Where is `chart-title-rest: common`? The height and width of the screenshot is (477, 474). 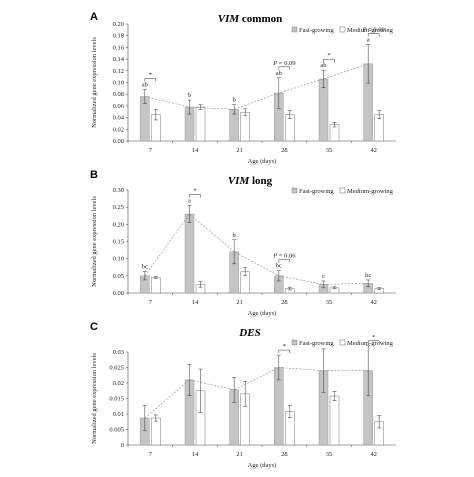 chart-title-rest: common is located at coordinates (260, 19).